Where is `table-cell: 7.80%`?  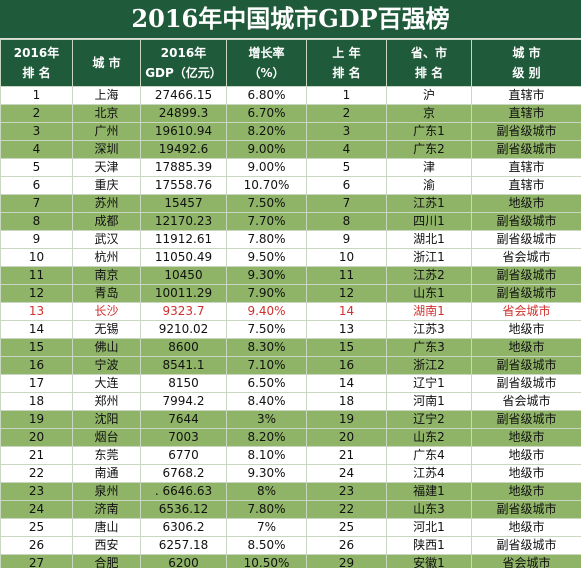
table-cell: 7.80% is located at coordinates (266, 239).